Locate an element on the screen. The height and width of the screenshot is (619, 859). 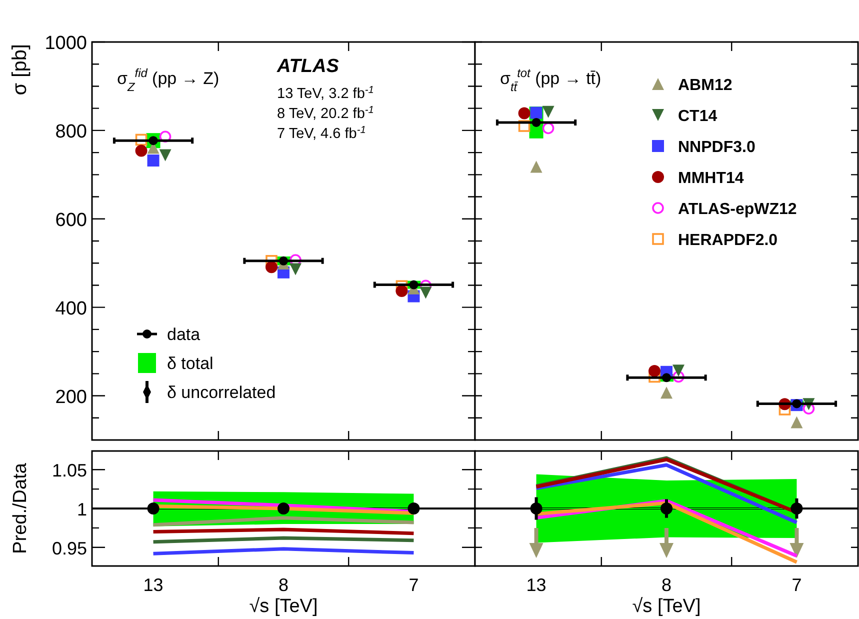
annotation: 13 TeV, 3.2 fb$^{-1}$ is located at coordinates (325, 93).